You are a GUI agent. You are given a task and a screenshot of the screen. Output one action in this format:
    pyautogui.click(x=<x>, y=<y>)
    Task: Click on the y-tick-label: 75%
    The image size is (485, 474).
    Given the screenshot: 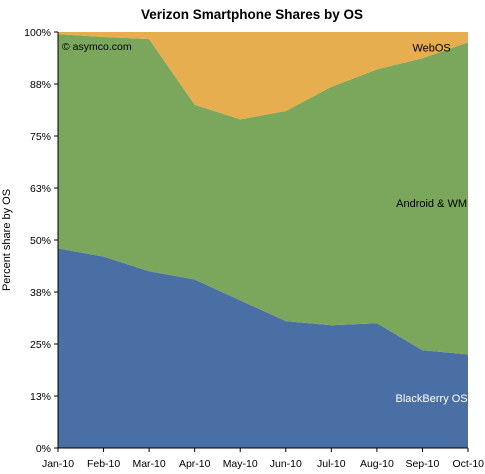 What is the action you would take?
    pyautogui.click(x=40, y=137)
    